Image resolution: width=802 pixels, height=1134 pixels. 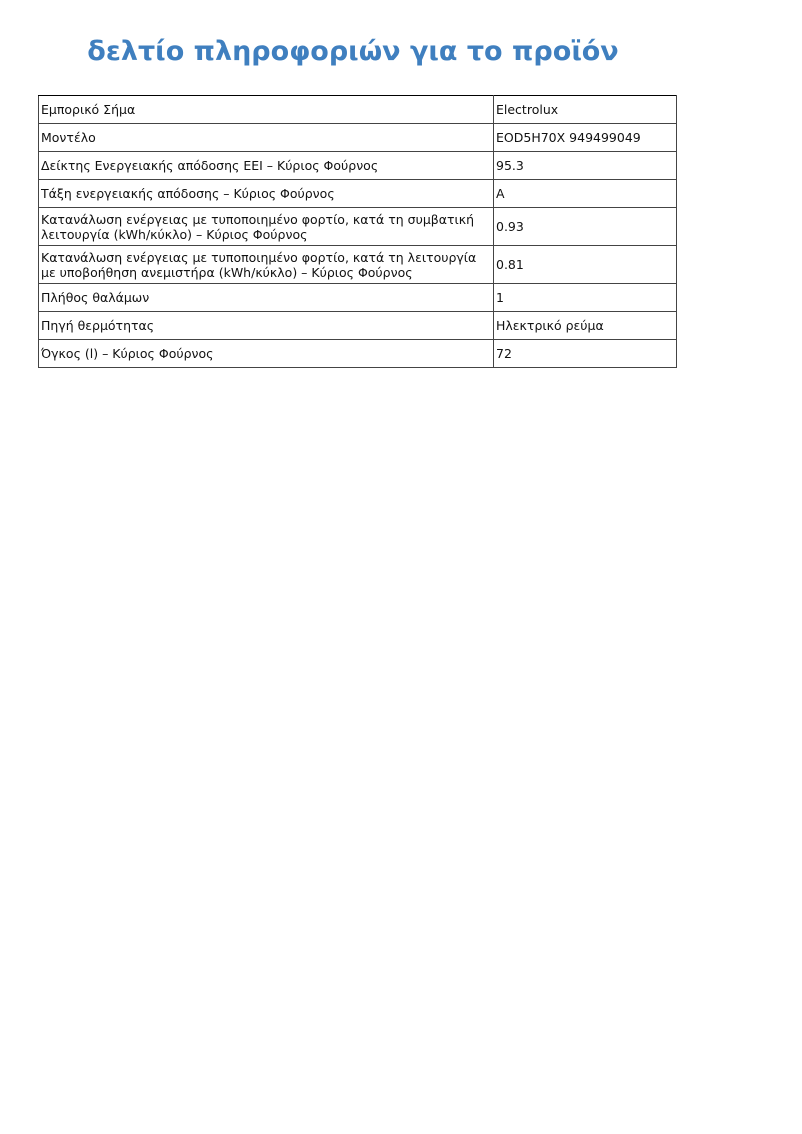 What do you see at coordinates (266, 325) in the screenshot?
I see `row-label: Πηγή θερμότητας` at bounding box center [266, 325].